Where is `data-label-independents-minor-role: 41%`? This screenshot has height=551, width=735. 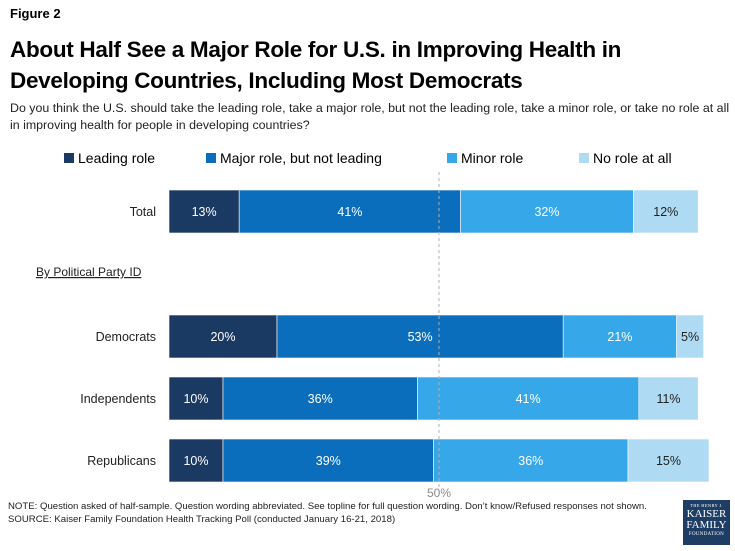 data-label-independents-minor-role: 41% is located at coordinates (528, 399).